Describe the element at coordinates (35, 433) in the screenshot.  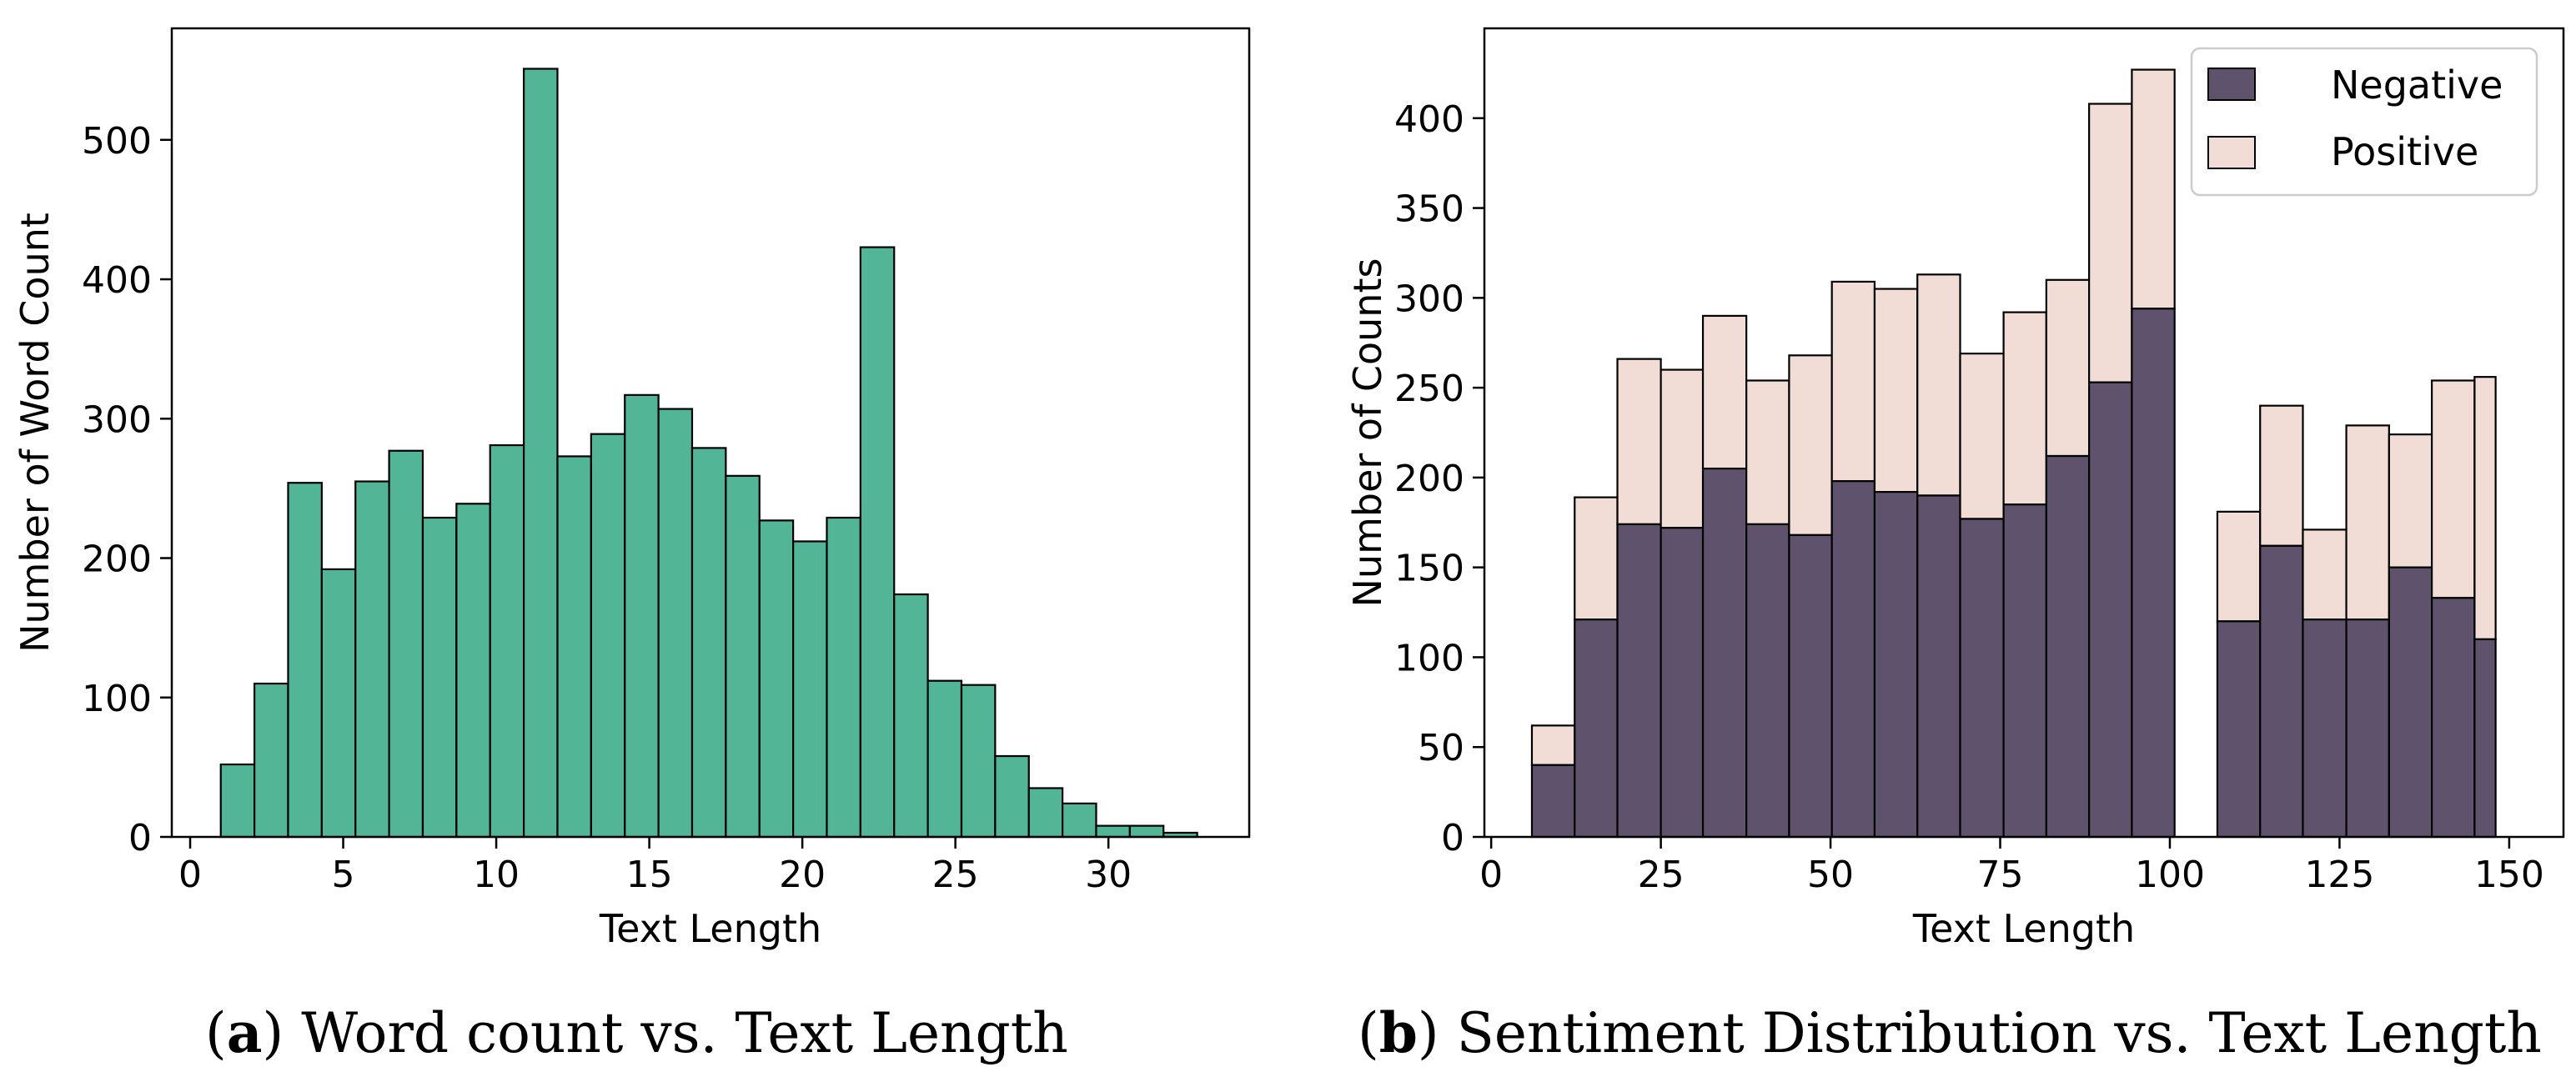
I see `chart-a-y-axis-label: Number of Word Count` at that location.